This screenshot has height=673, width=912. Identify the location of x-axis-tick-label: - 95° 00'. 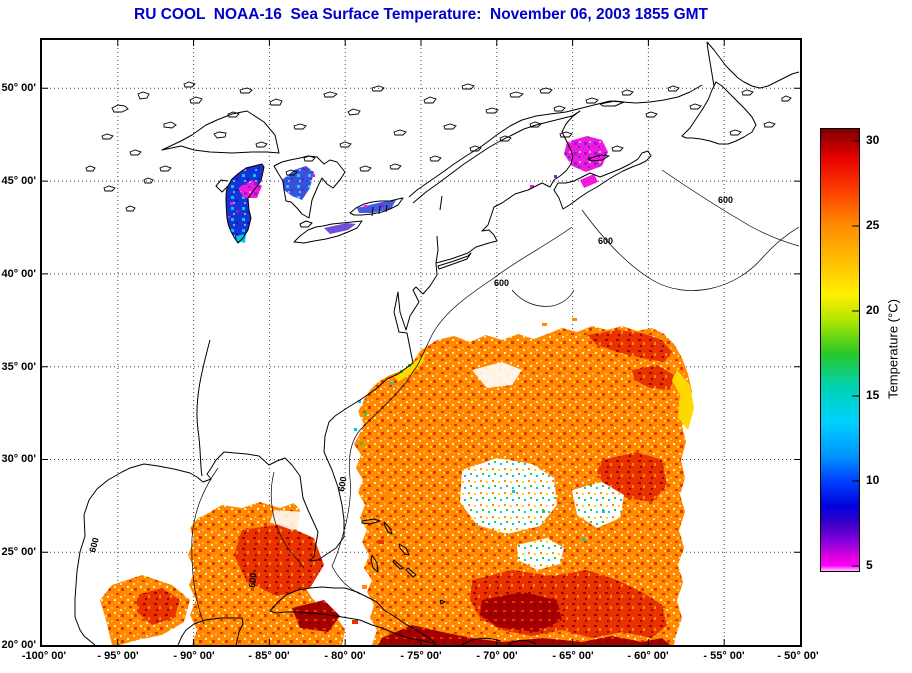
(118, 656).